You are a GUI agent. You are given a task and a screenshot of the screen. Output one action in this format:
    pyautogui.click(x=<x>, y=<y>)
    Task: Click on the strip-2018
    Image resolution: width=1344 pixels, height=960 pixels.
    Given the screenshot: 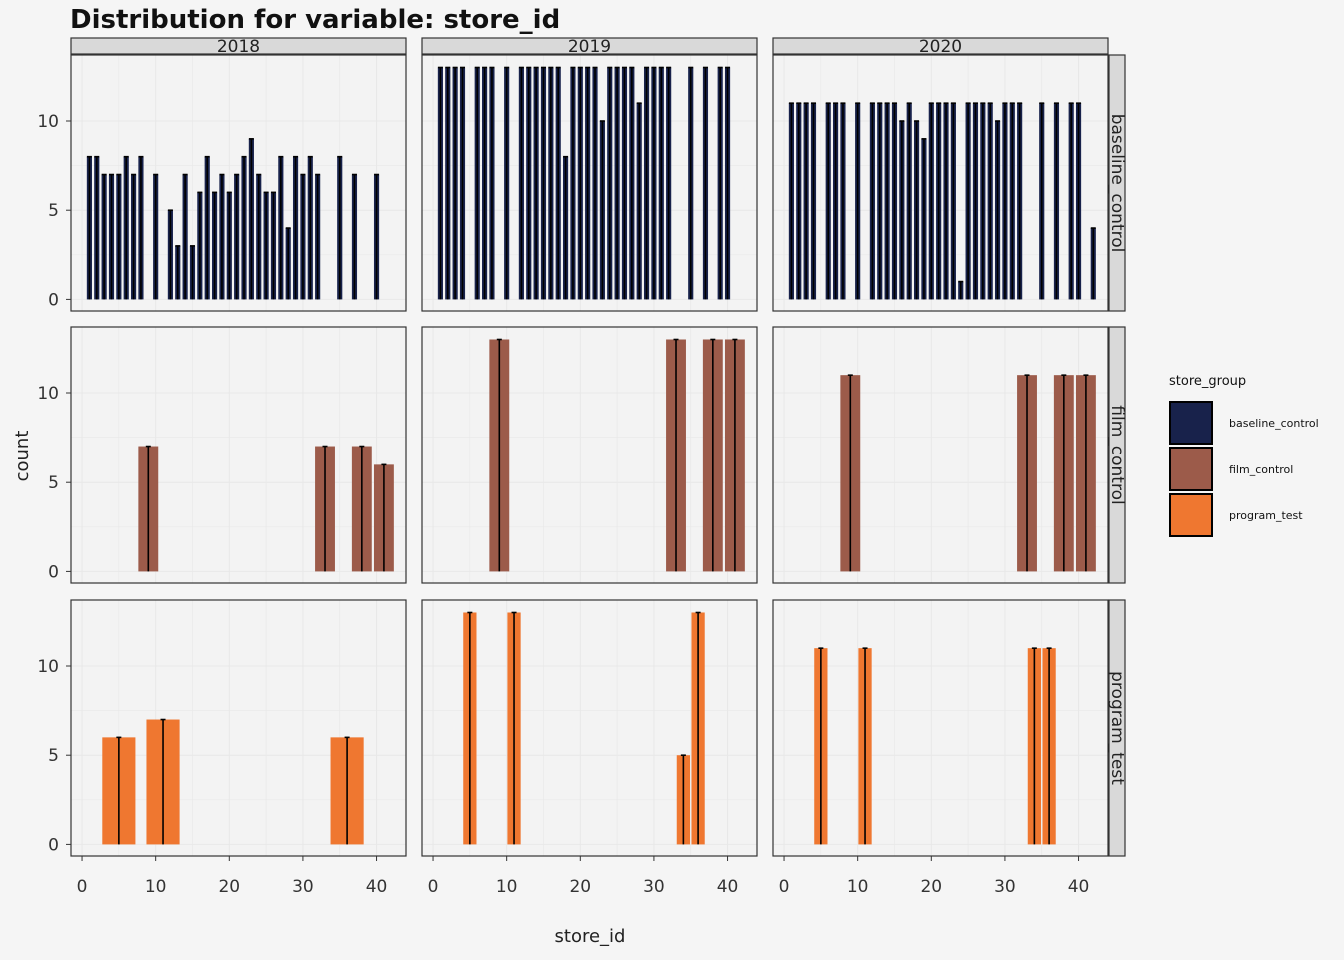 What is the action you would take?
    pyautogui.click(x=238, y=46)
    